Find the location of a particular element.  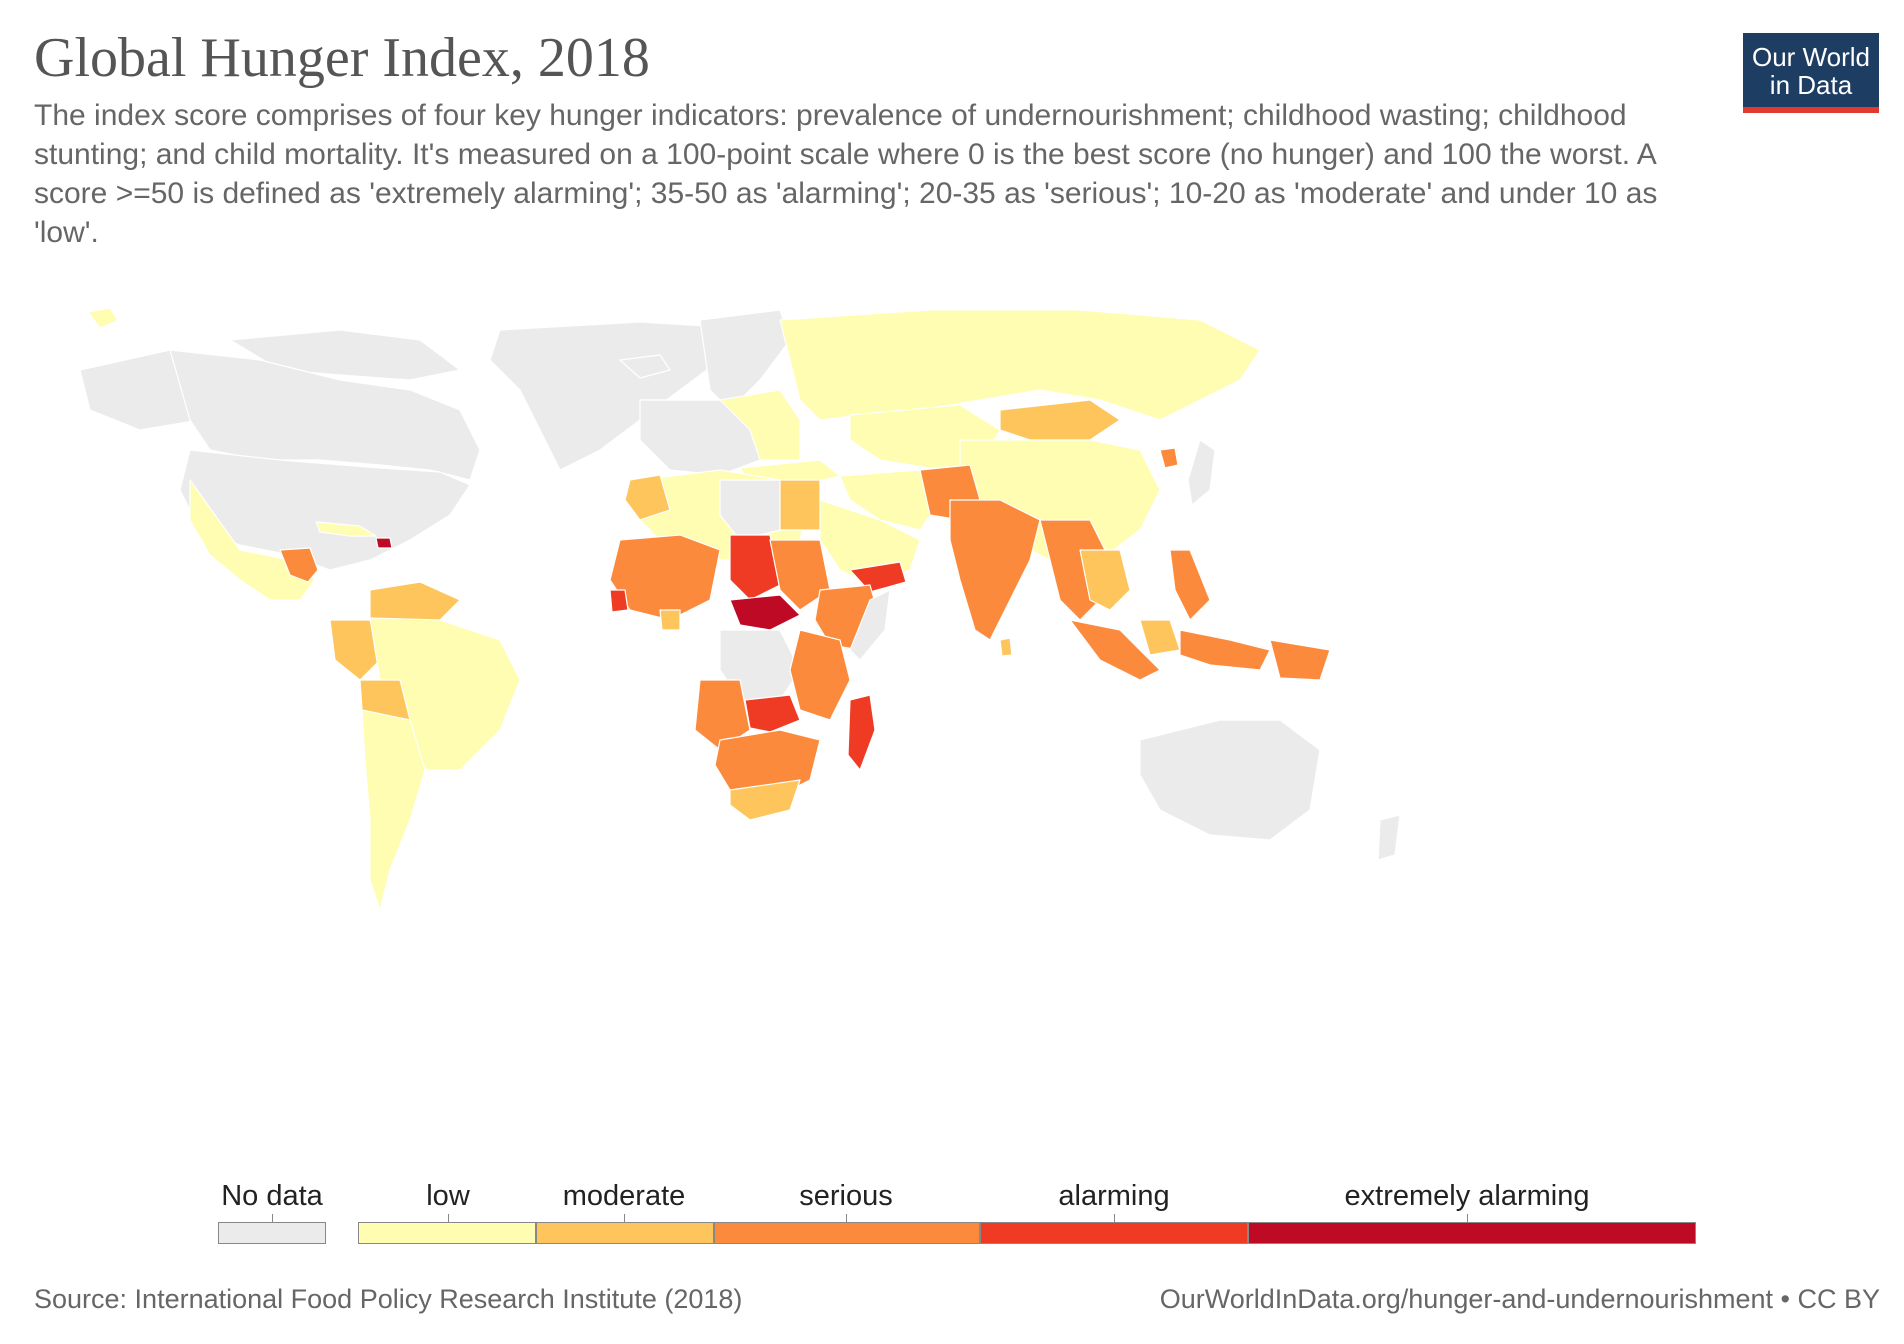

region-australia is located at coordinates (1230, 780).